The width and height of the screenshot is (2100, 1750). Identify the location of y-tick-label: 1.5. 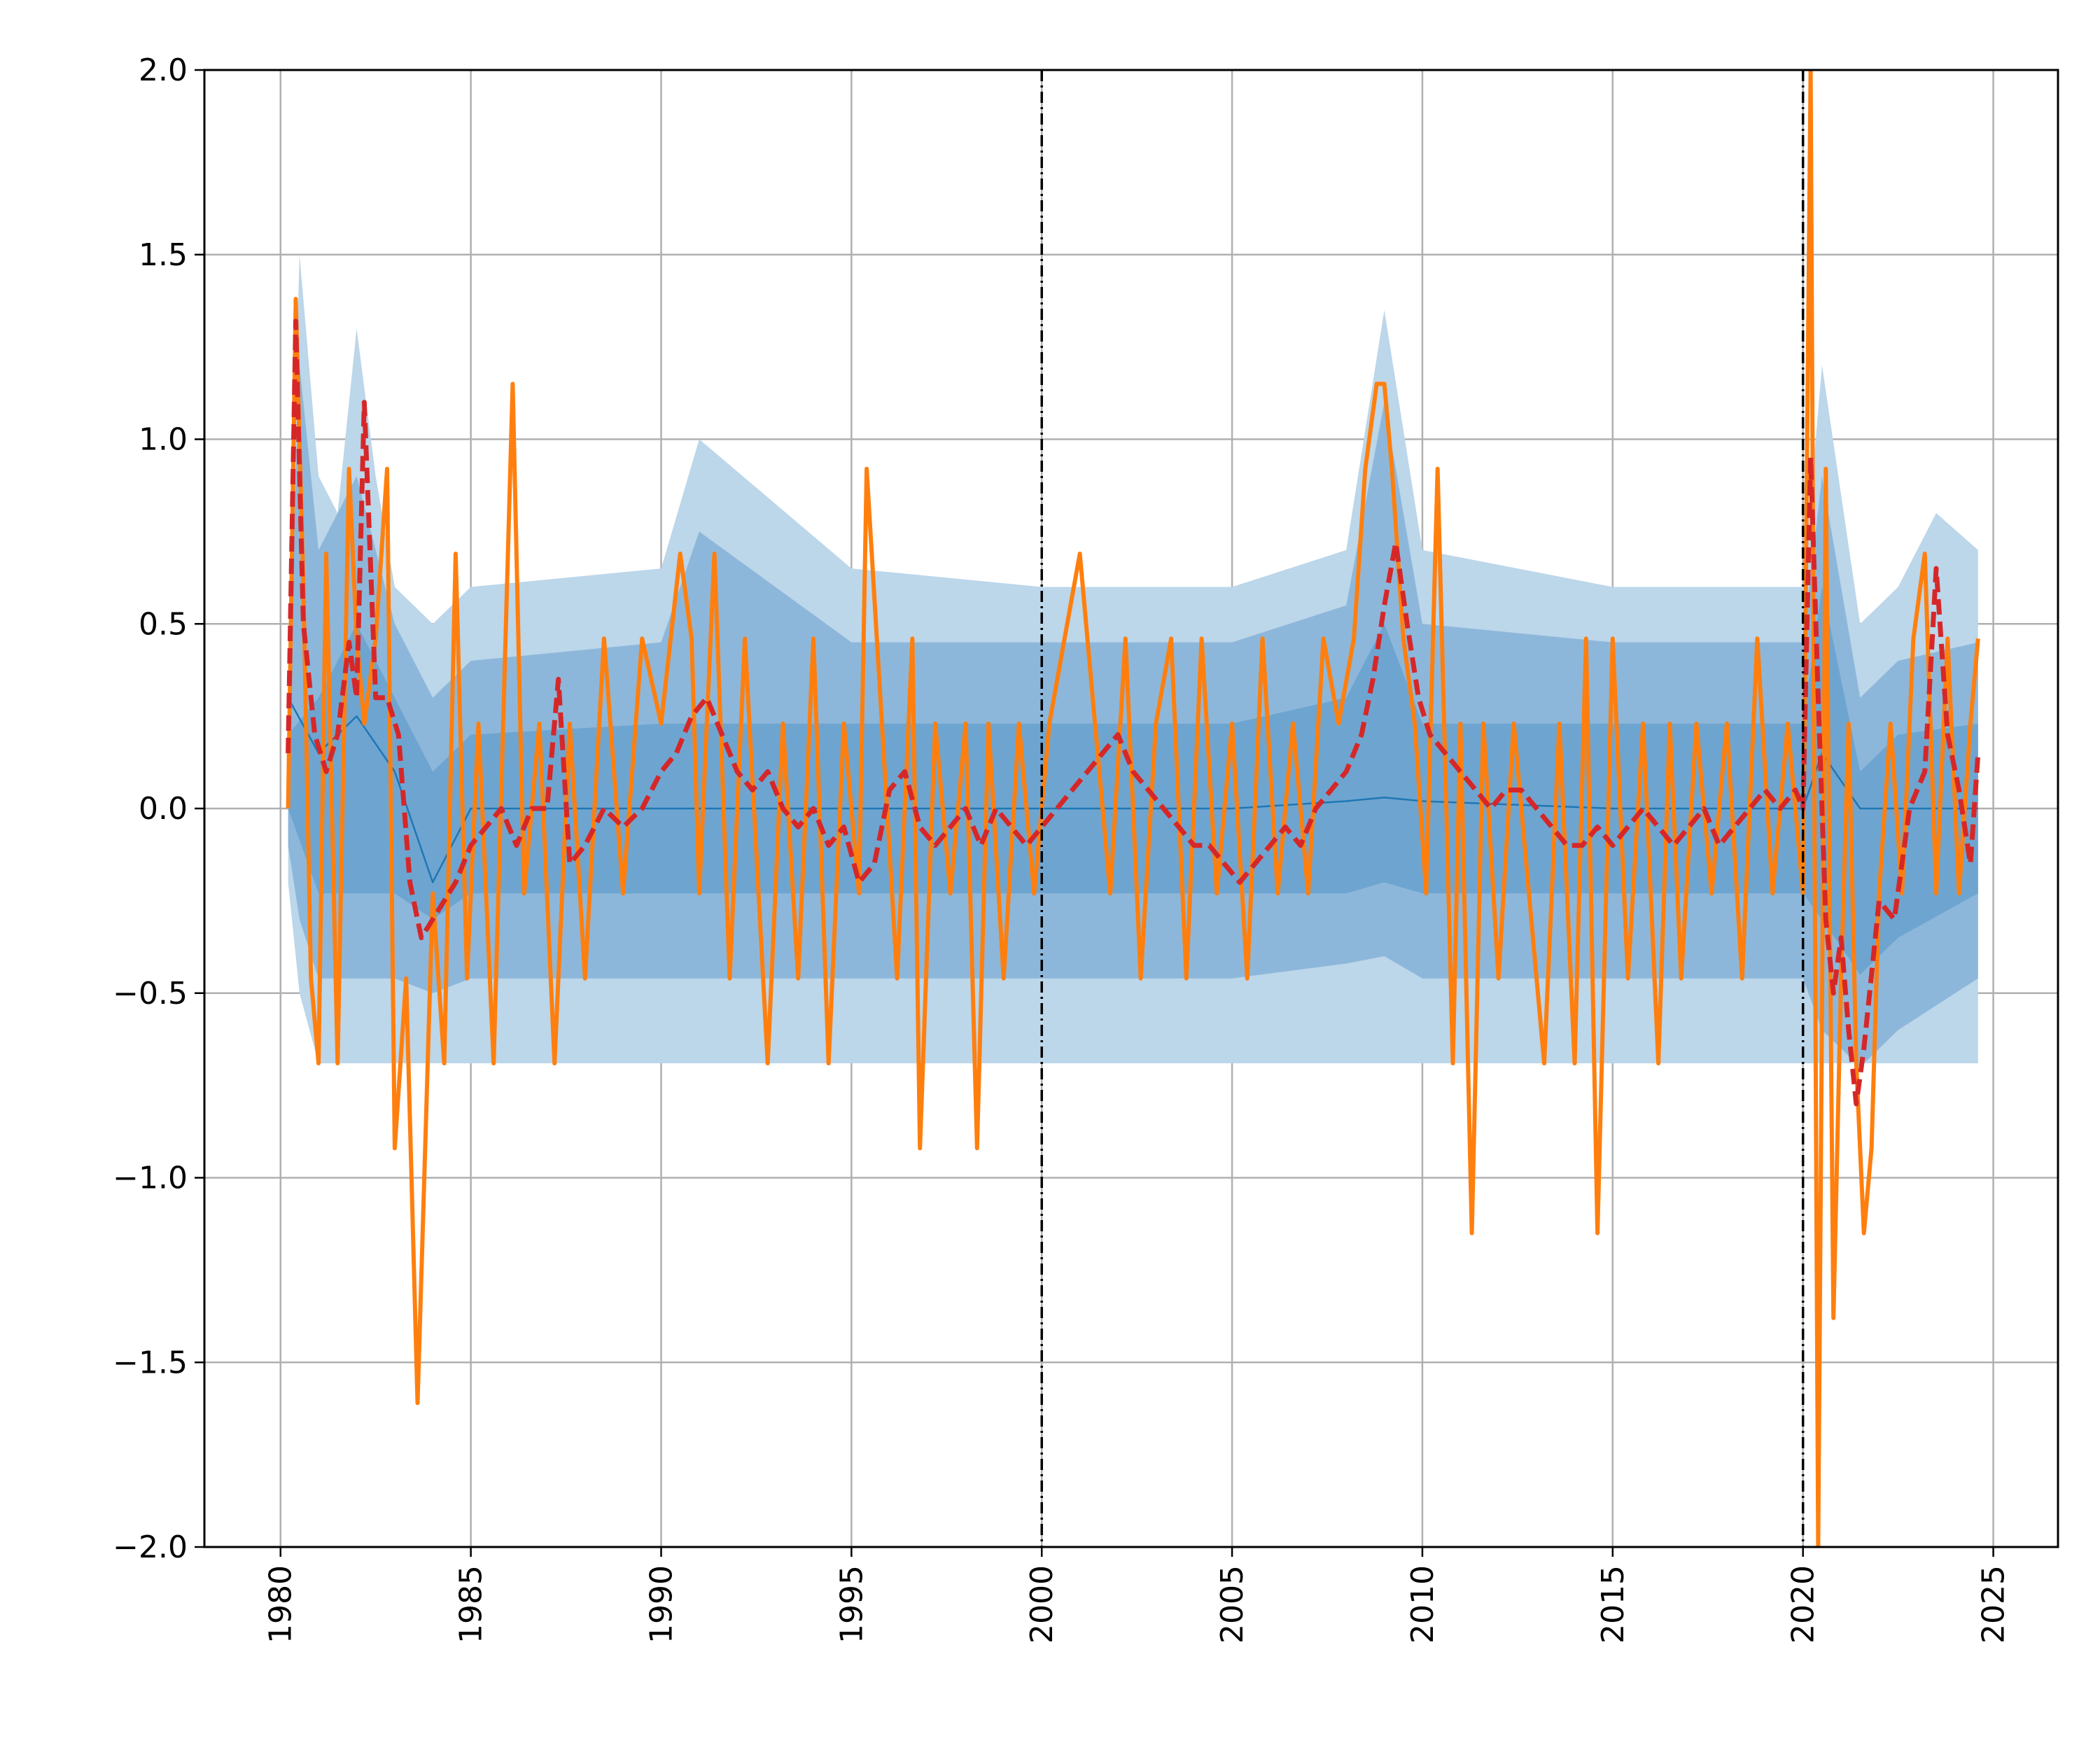
(163, 255).